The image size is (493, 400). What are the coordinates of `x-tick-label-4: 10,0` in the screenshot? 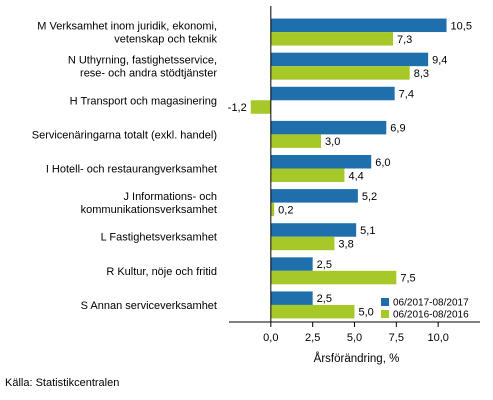 It's located at (437, 338).